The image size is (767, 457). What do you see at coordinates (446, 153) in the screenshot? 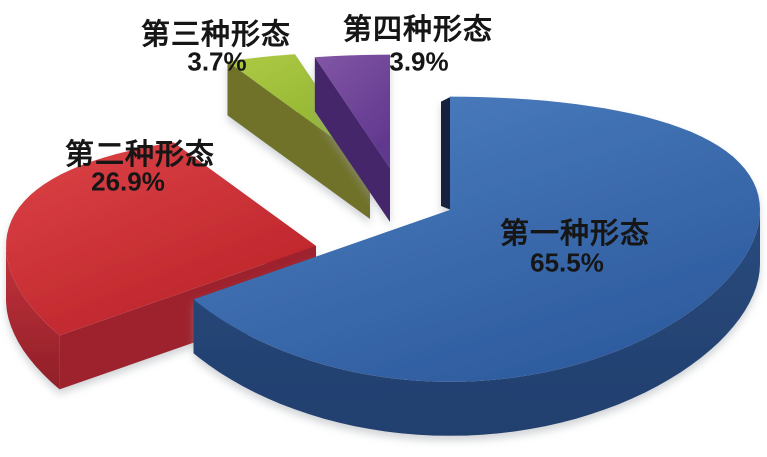
I see `slice-cut-sliver` at bounding box center [446, 153].